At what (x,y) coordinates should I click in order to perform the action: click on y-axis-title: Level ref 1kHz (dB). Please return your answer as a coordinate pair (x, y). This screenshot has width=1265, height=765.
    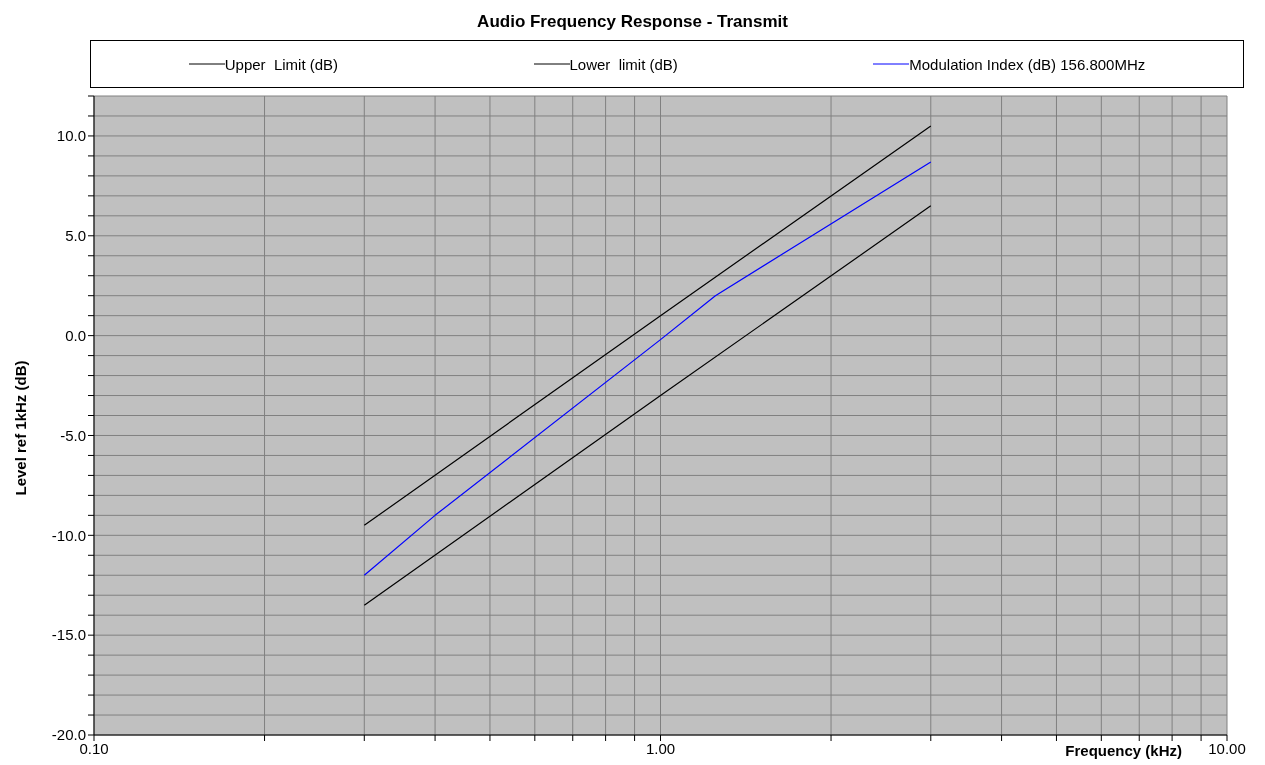
    Looking at the image, I should click on (20, 428).